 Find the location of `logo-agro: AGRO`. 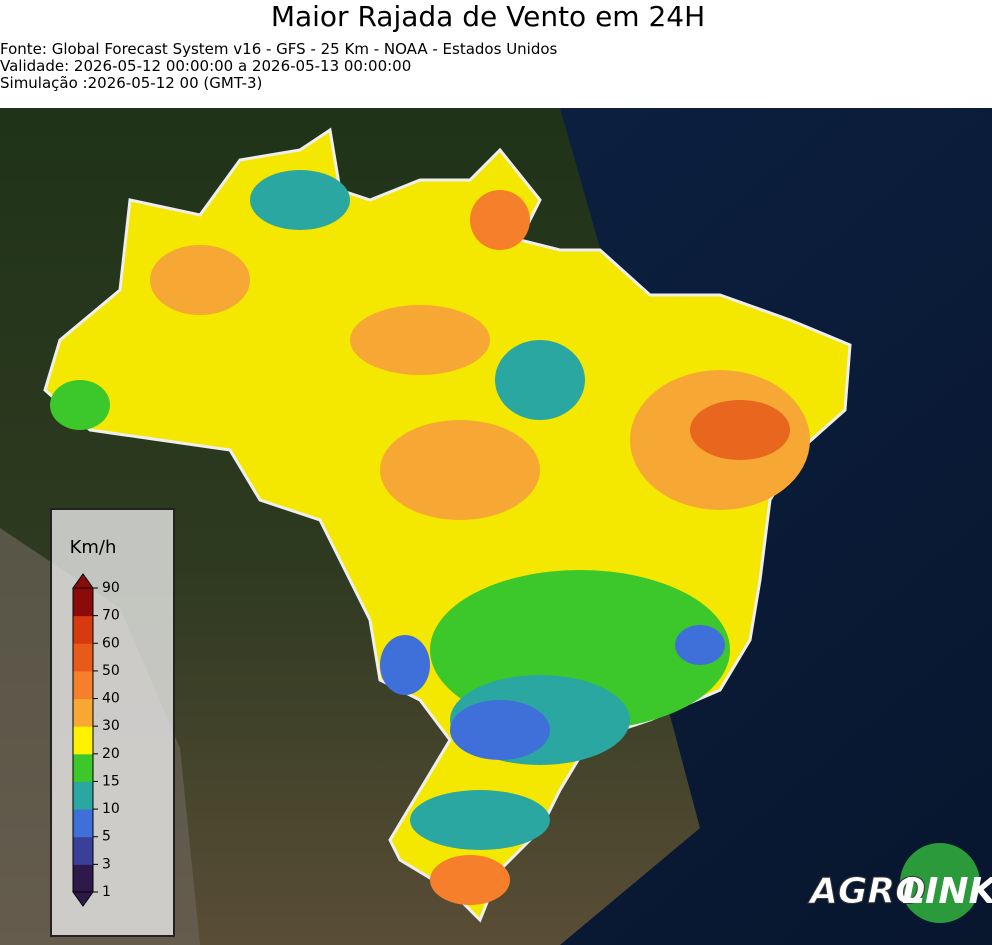

logo-agro: AGRO is located at coordinates (866, 891).